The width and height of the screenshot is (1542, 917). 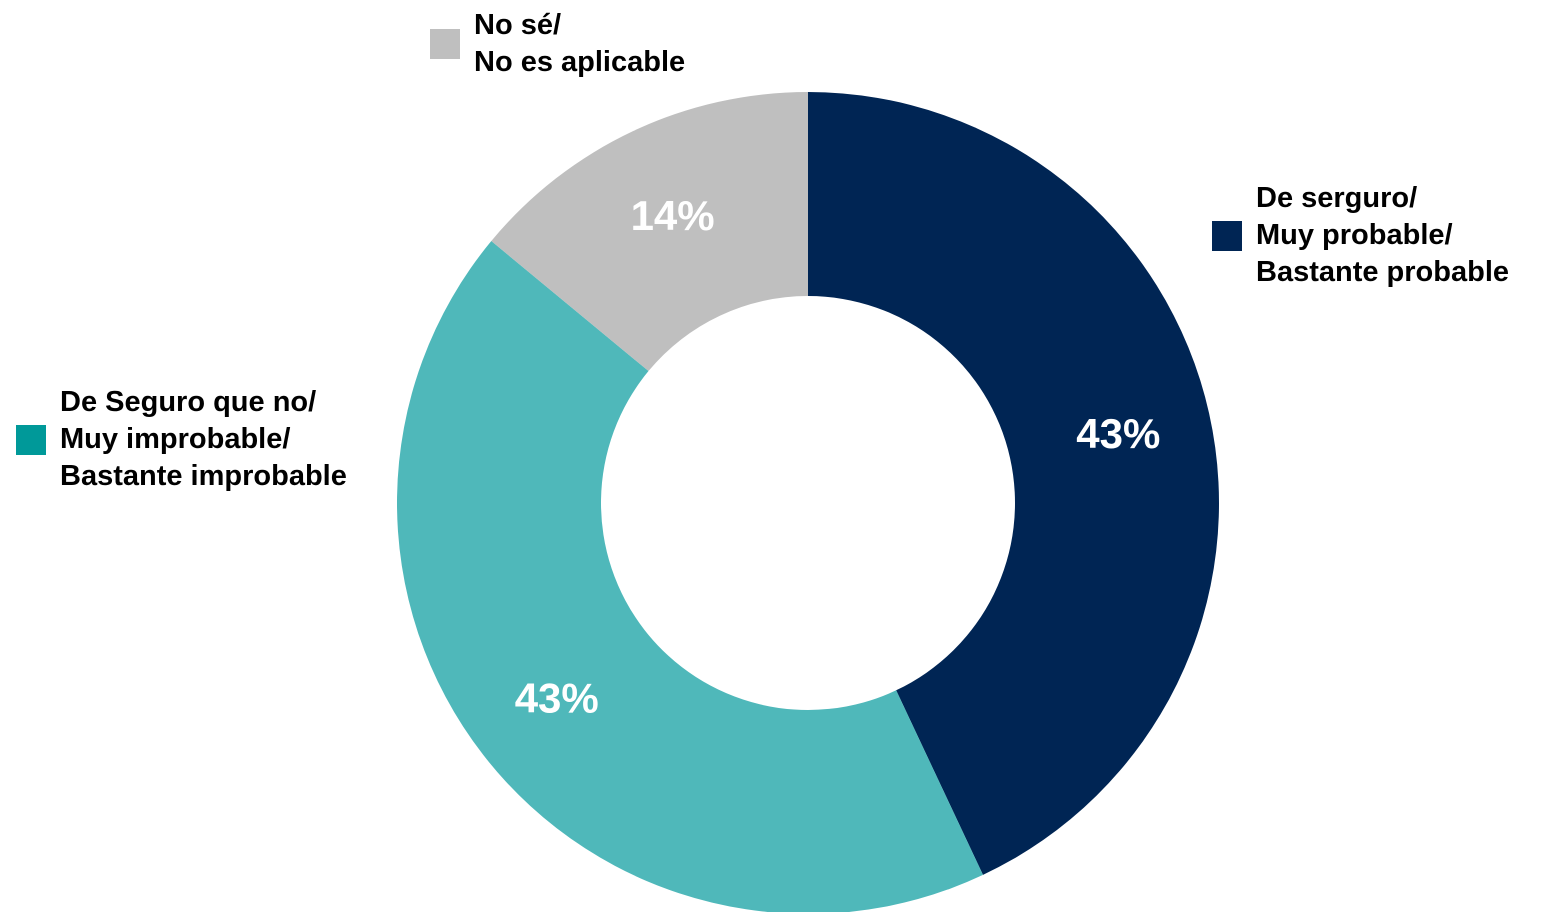 I want to click on donut-slice-unknown, so click(x=649, y=232).